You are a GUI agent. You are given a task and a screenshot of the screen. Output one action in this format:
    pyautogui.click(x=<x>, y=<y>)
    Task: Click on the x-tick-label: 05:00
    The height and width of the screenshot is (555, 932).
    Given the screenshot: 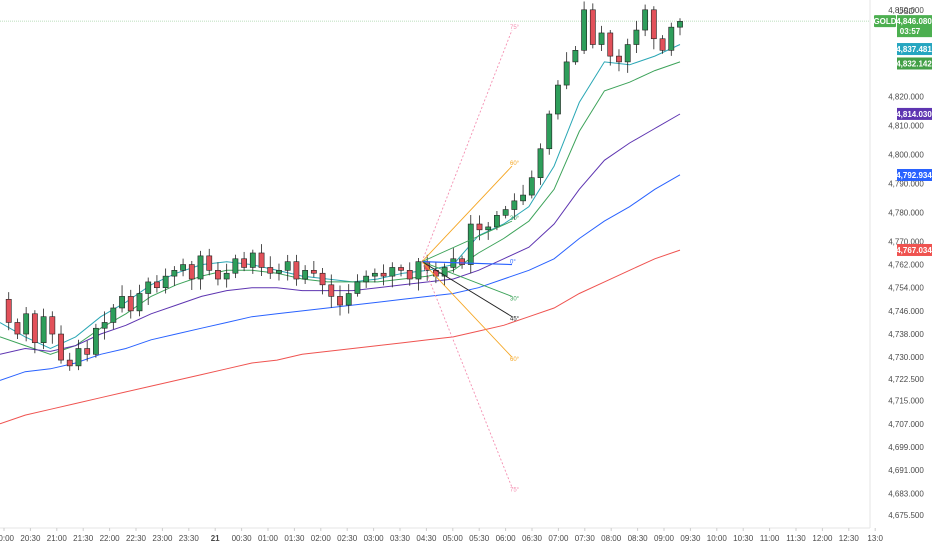 What is the action you would take?
    pyautogui.click(x=453, y=538)
    